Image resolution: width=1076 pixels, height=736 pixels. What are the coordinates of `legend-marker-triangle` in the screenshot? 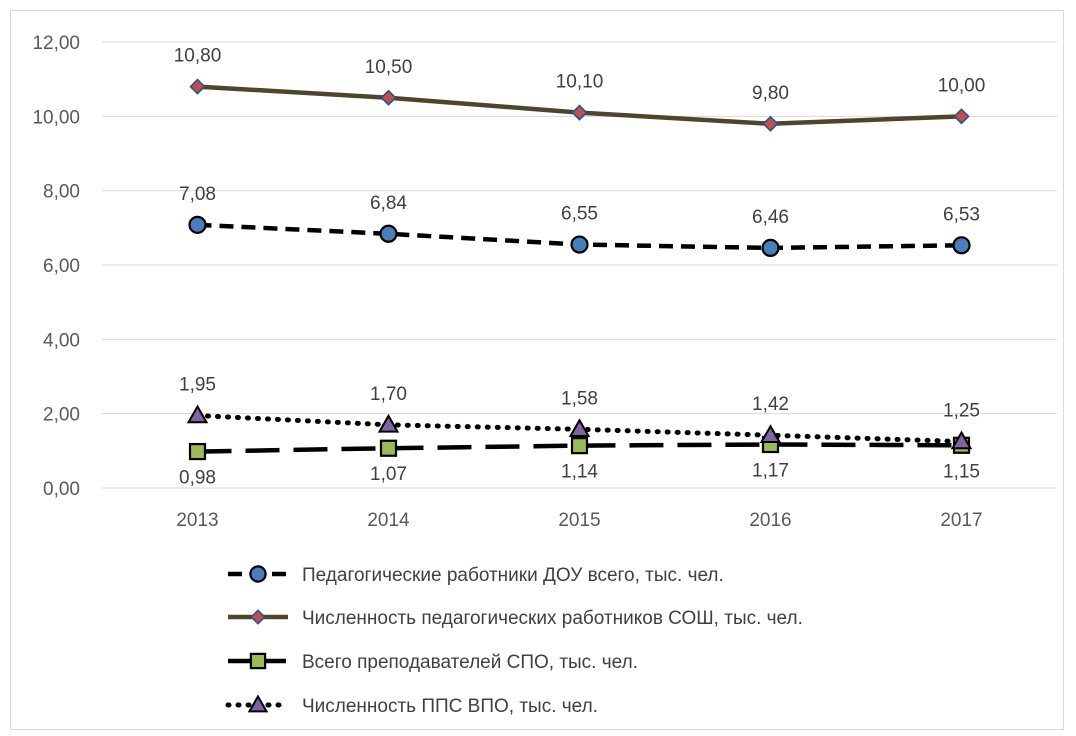 It's located at (258, 703).